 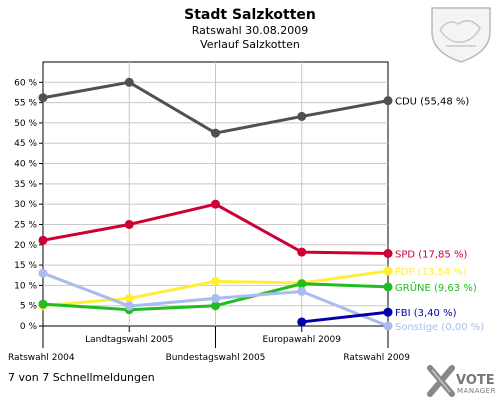 I want to click on series-end-label: Sonstige (0,00 %), so click(x=439, y=327).